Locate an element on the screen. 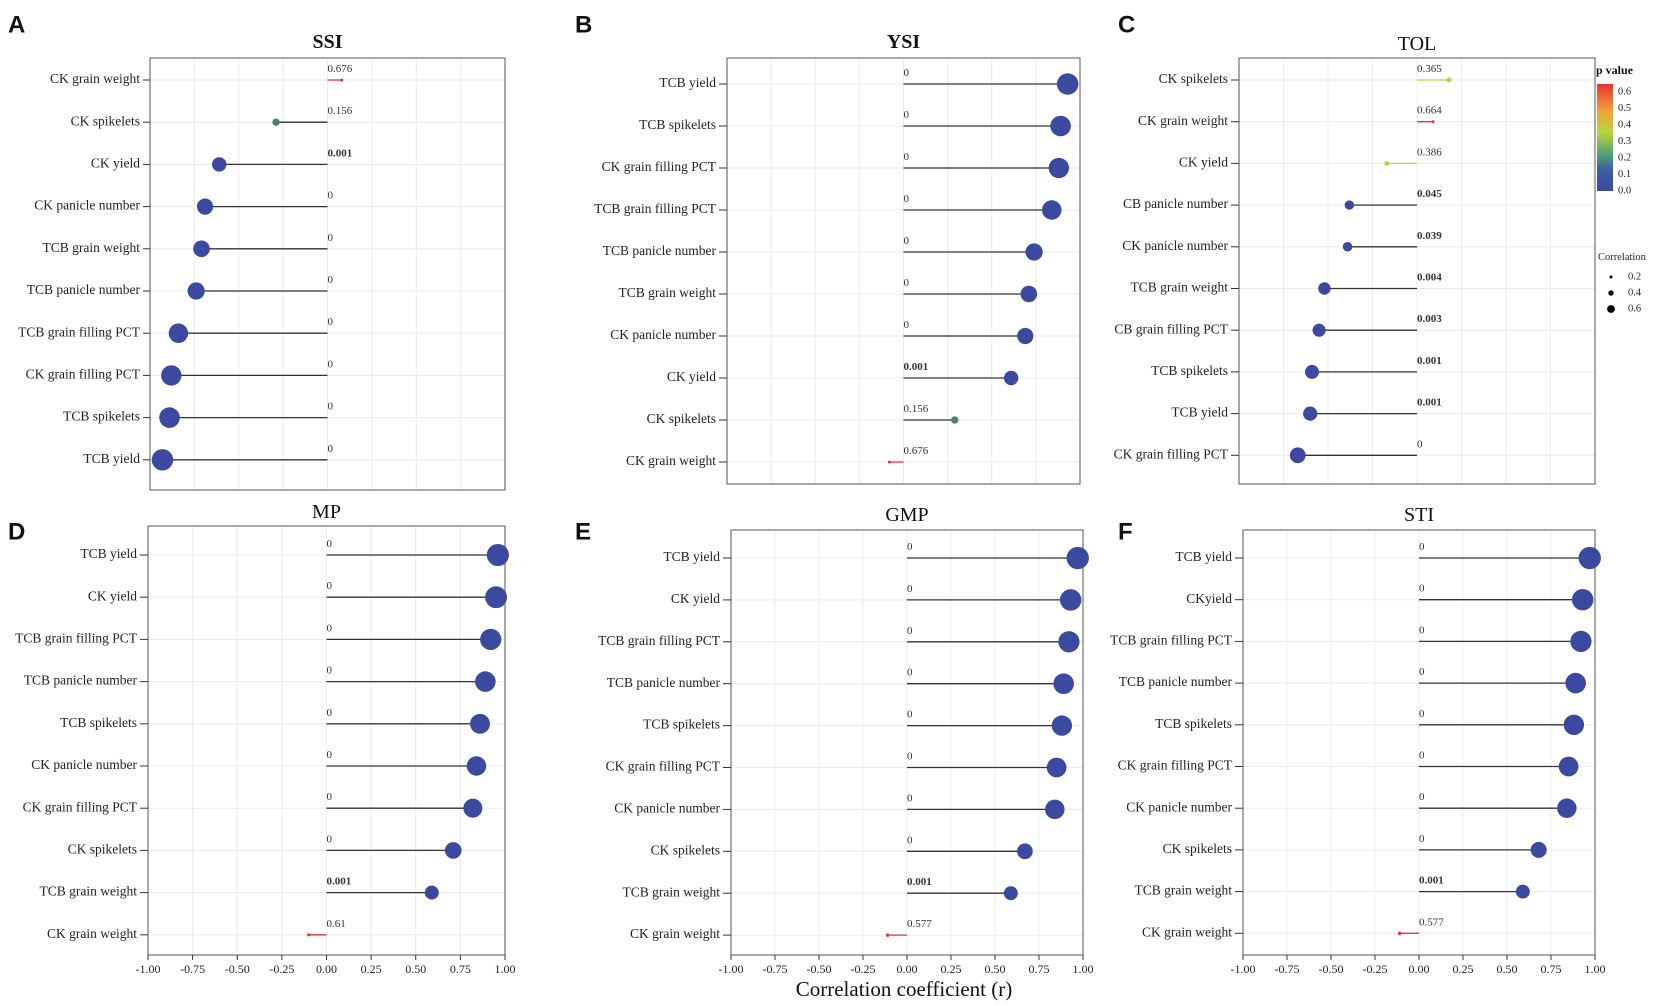 Image resolution: width=1654 pixels, height=1006 pixels. x-tick-label: -0.50 is located at coordinates (1331, 969).